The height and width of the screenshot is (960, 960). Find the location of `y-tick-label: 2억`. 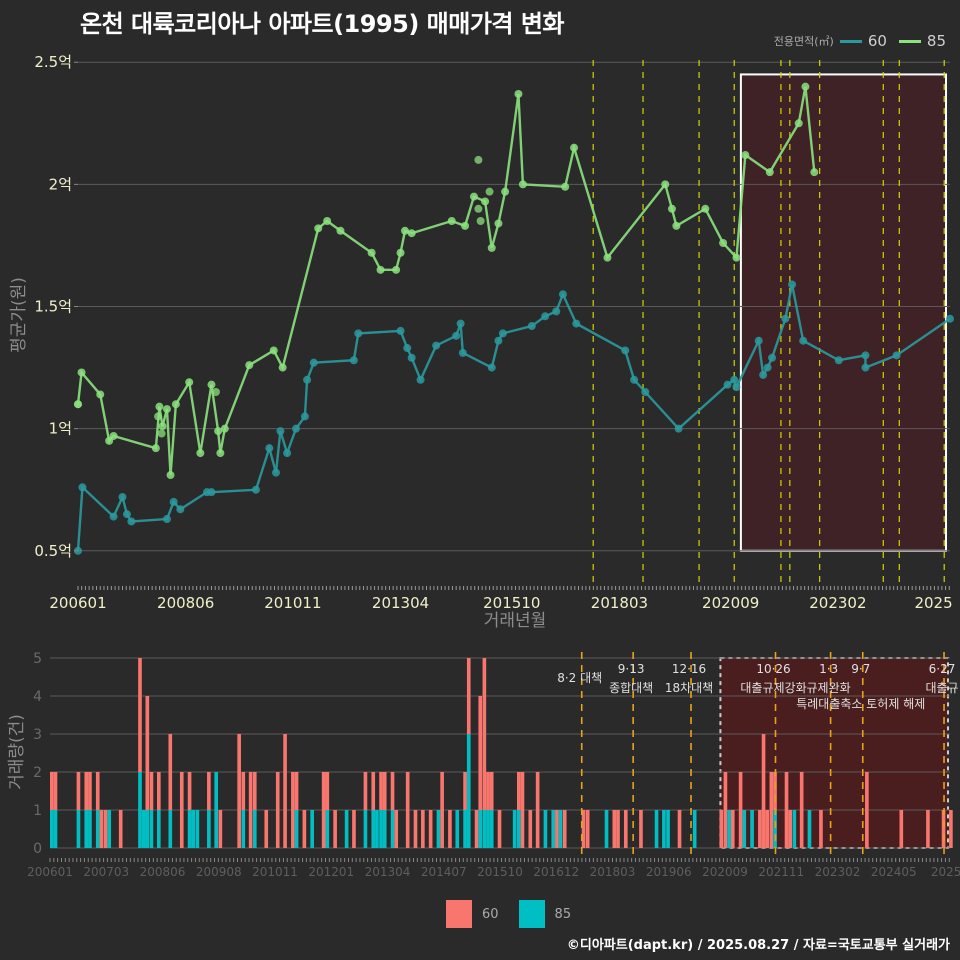

y-tick-label: 2억 is located at coordinates (60, 184).